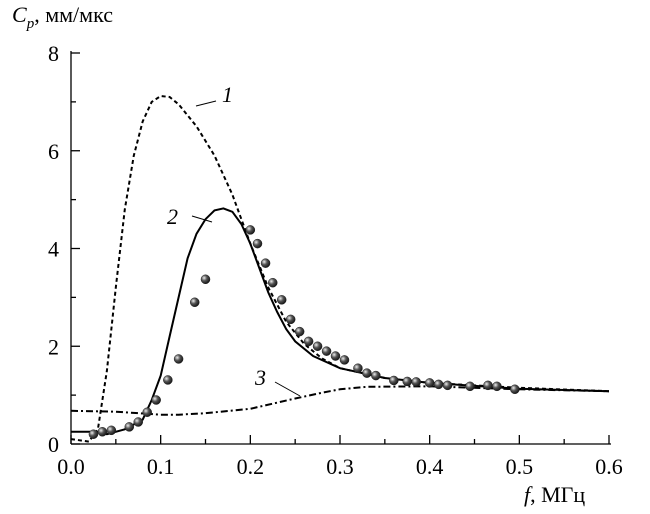  I want to click on curve-label: 3, so click(260, 377).